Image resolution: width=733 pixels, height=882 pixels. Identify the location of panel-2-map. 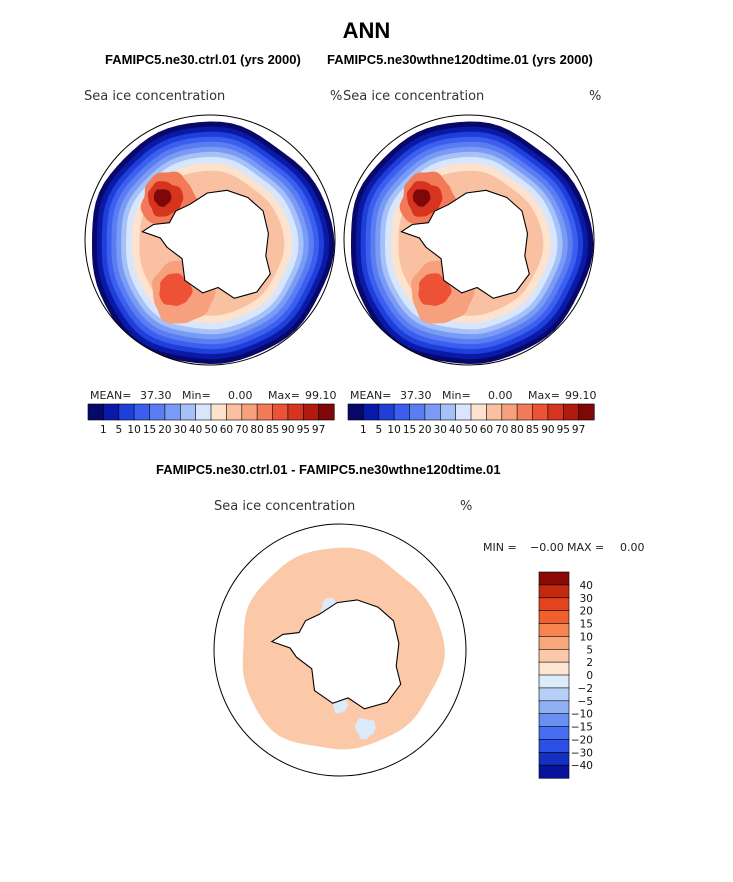
(469, 240).